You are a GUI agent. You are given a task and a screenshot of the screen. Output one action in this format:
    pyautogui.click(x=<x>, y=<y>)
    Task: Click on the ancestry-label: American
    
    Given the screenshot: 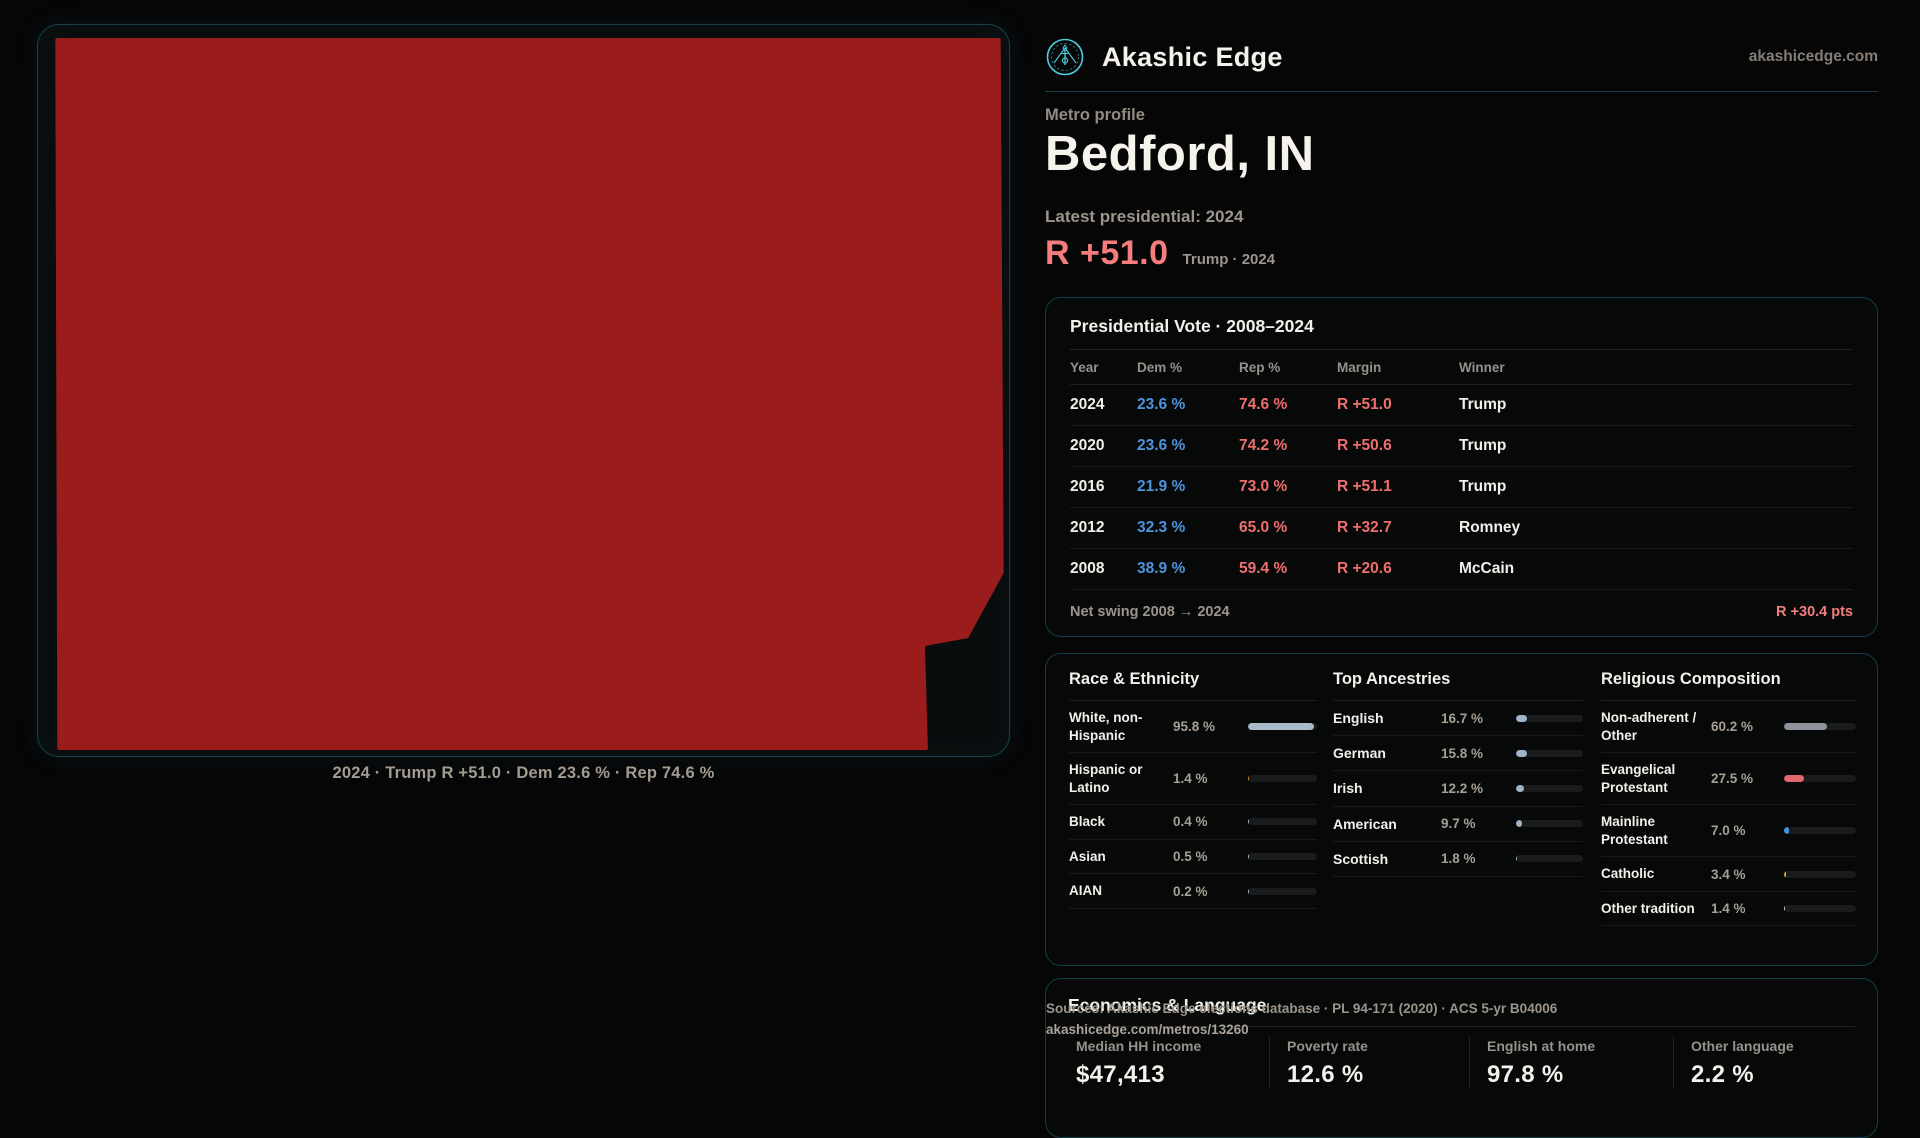 What is the action you would take?
    pyautogui.click(x=1387, y=824)
    